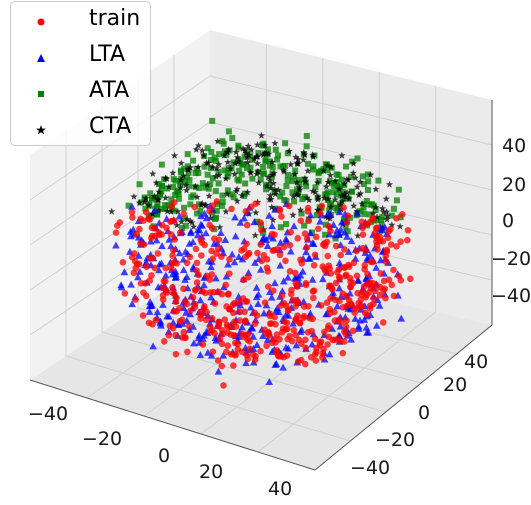 The width and height of the screenshot is (531, 505). I want to click on y-axis-line, so click(403, 397).